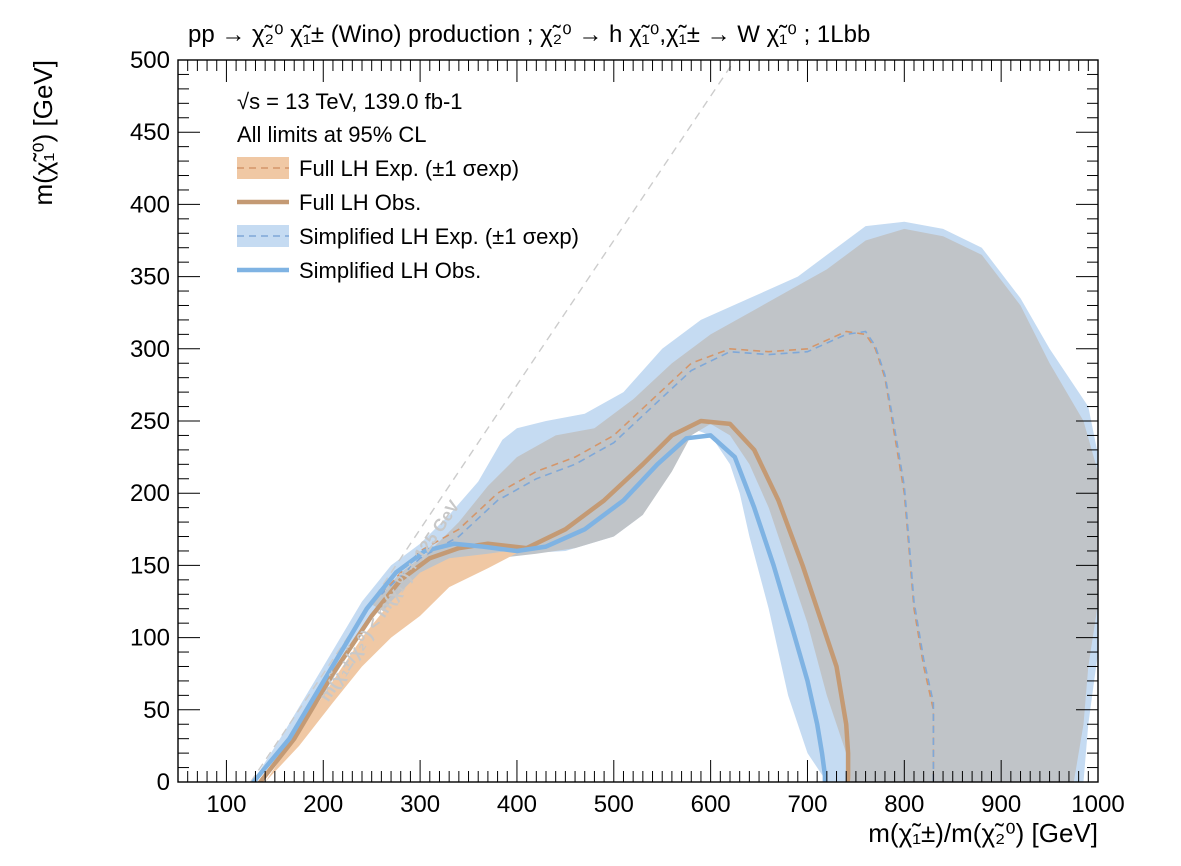 This screenshot has height=866, width=1181. I want to click on y-tick-label: 300, so click(150, 349).